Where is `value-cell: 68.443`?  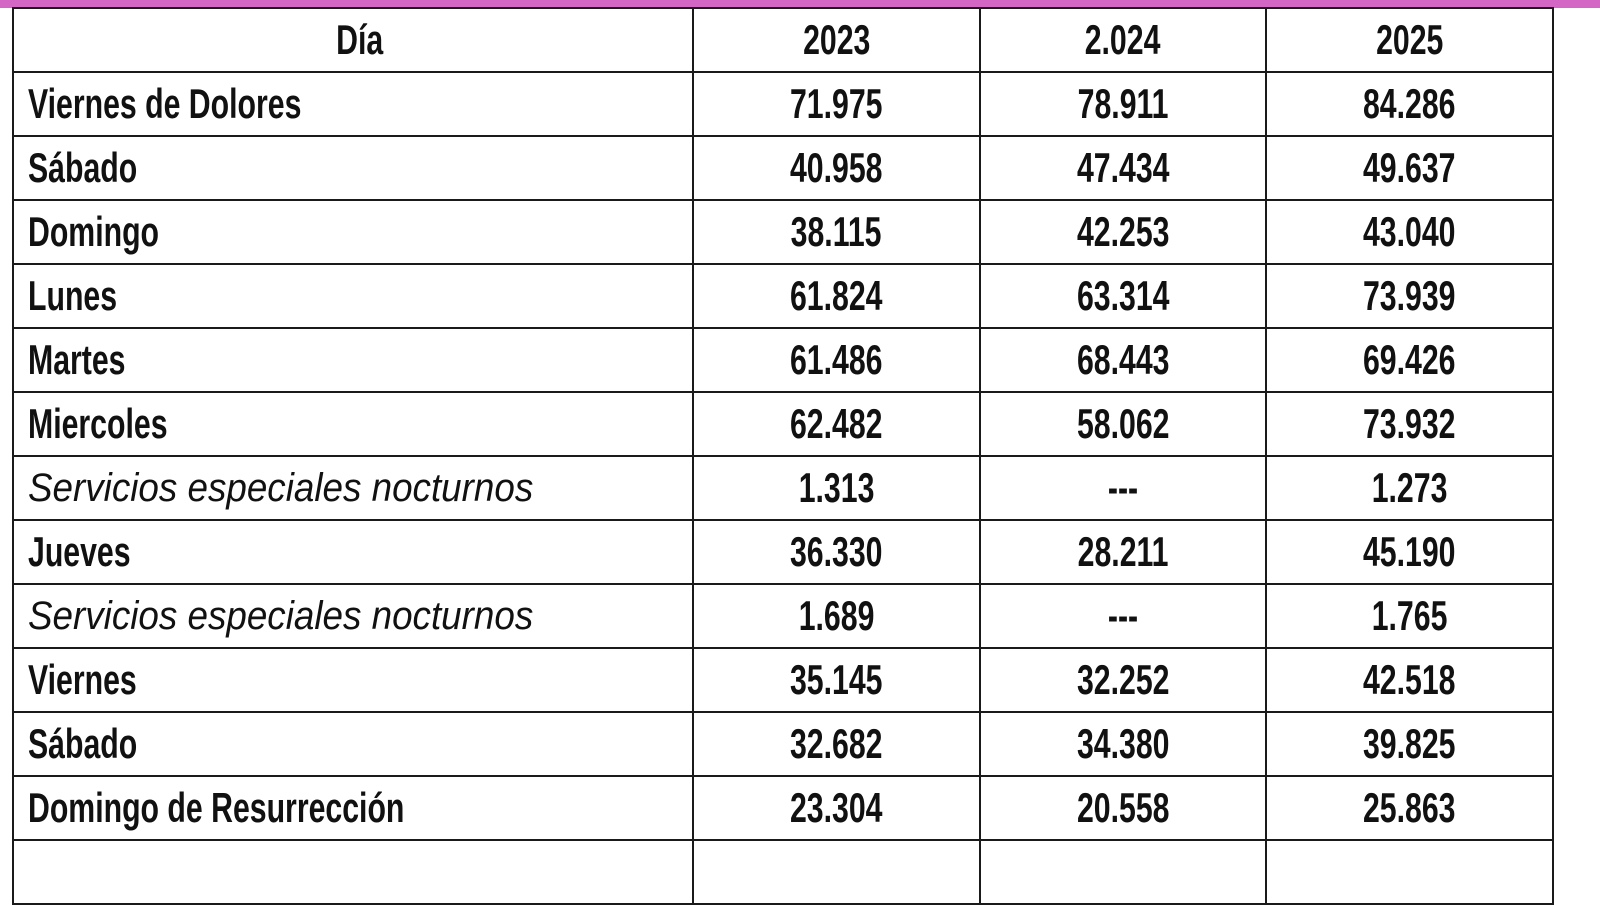 value-cell: 68.443 is located at coordinates (1123, 360).